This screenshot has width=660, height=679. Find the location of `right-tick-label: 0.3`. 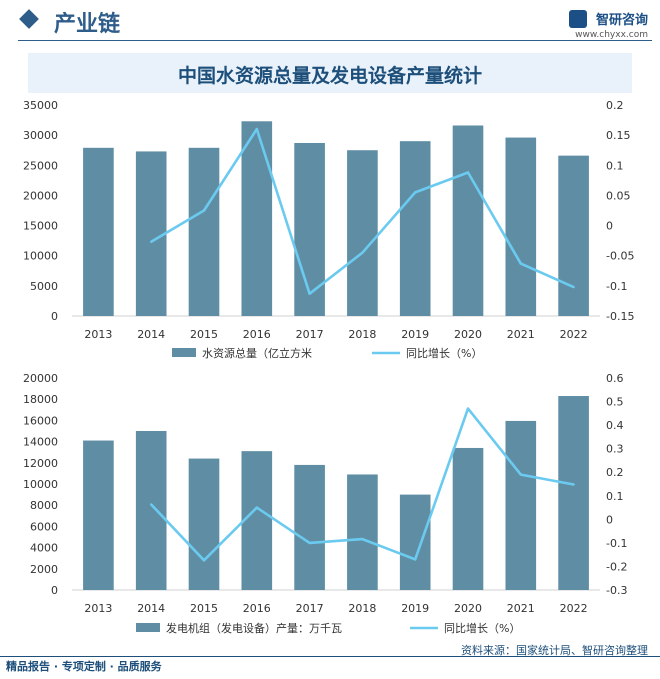

right-tick-label: 0.3 is located at coordinates (615, 449).